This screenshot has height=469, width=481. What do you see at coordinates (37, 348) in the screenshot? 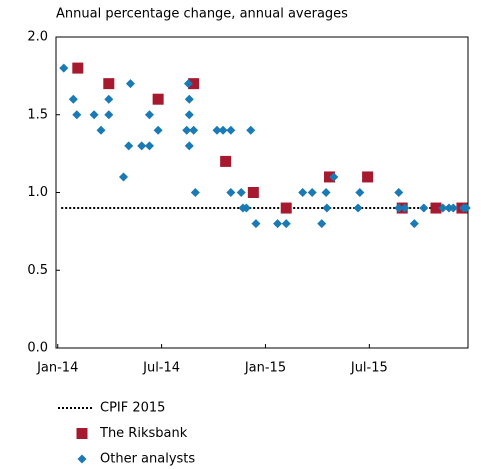
I see `y-tick-label: 0.0` at bounding box center [37, 348].